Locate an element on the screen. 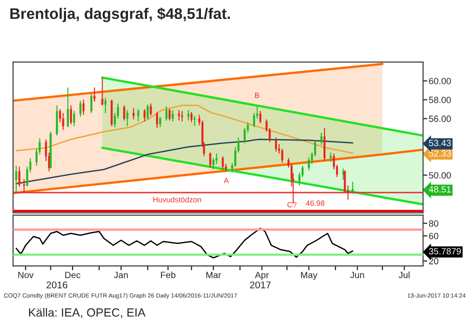 Image resolution: width=468 pixels, height=330 pixels. chart-title: Brentolja, dagsgraf, $48,51/fat. is located at coordinates (120, 15).